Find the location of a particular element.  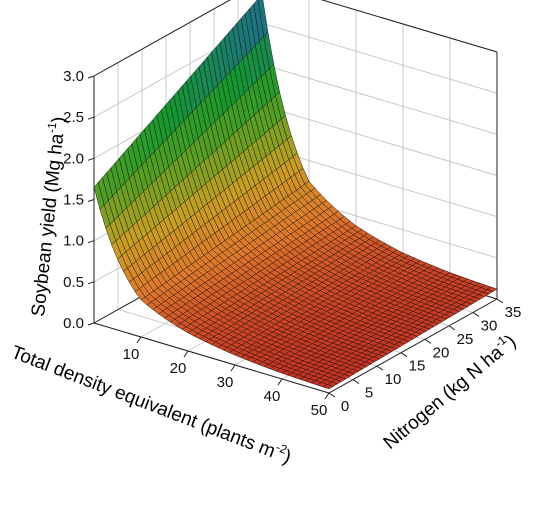

y-axis-line is located at coordinates (413, 346).